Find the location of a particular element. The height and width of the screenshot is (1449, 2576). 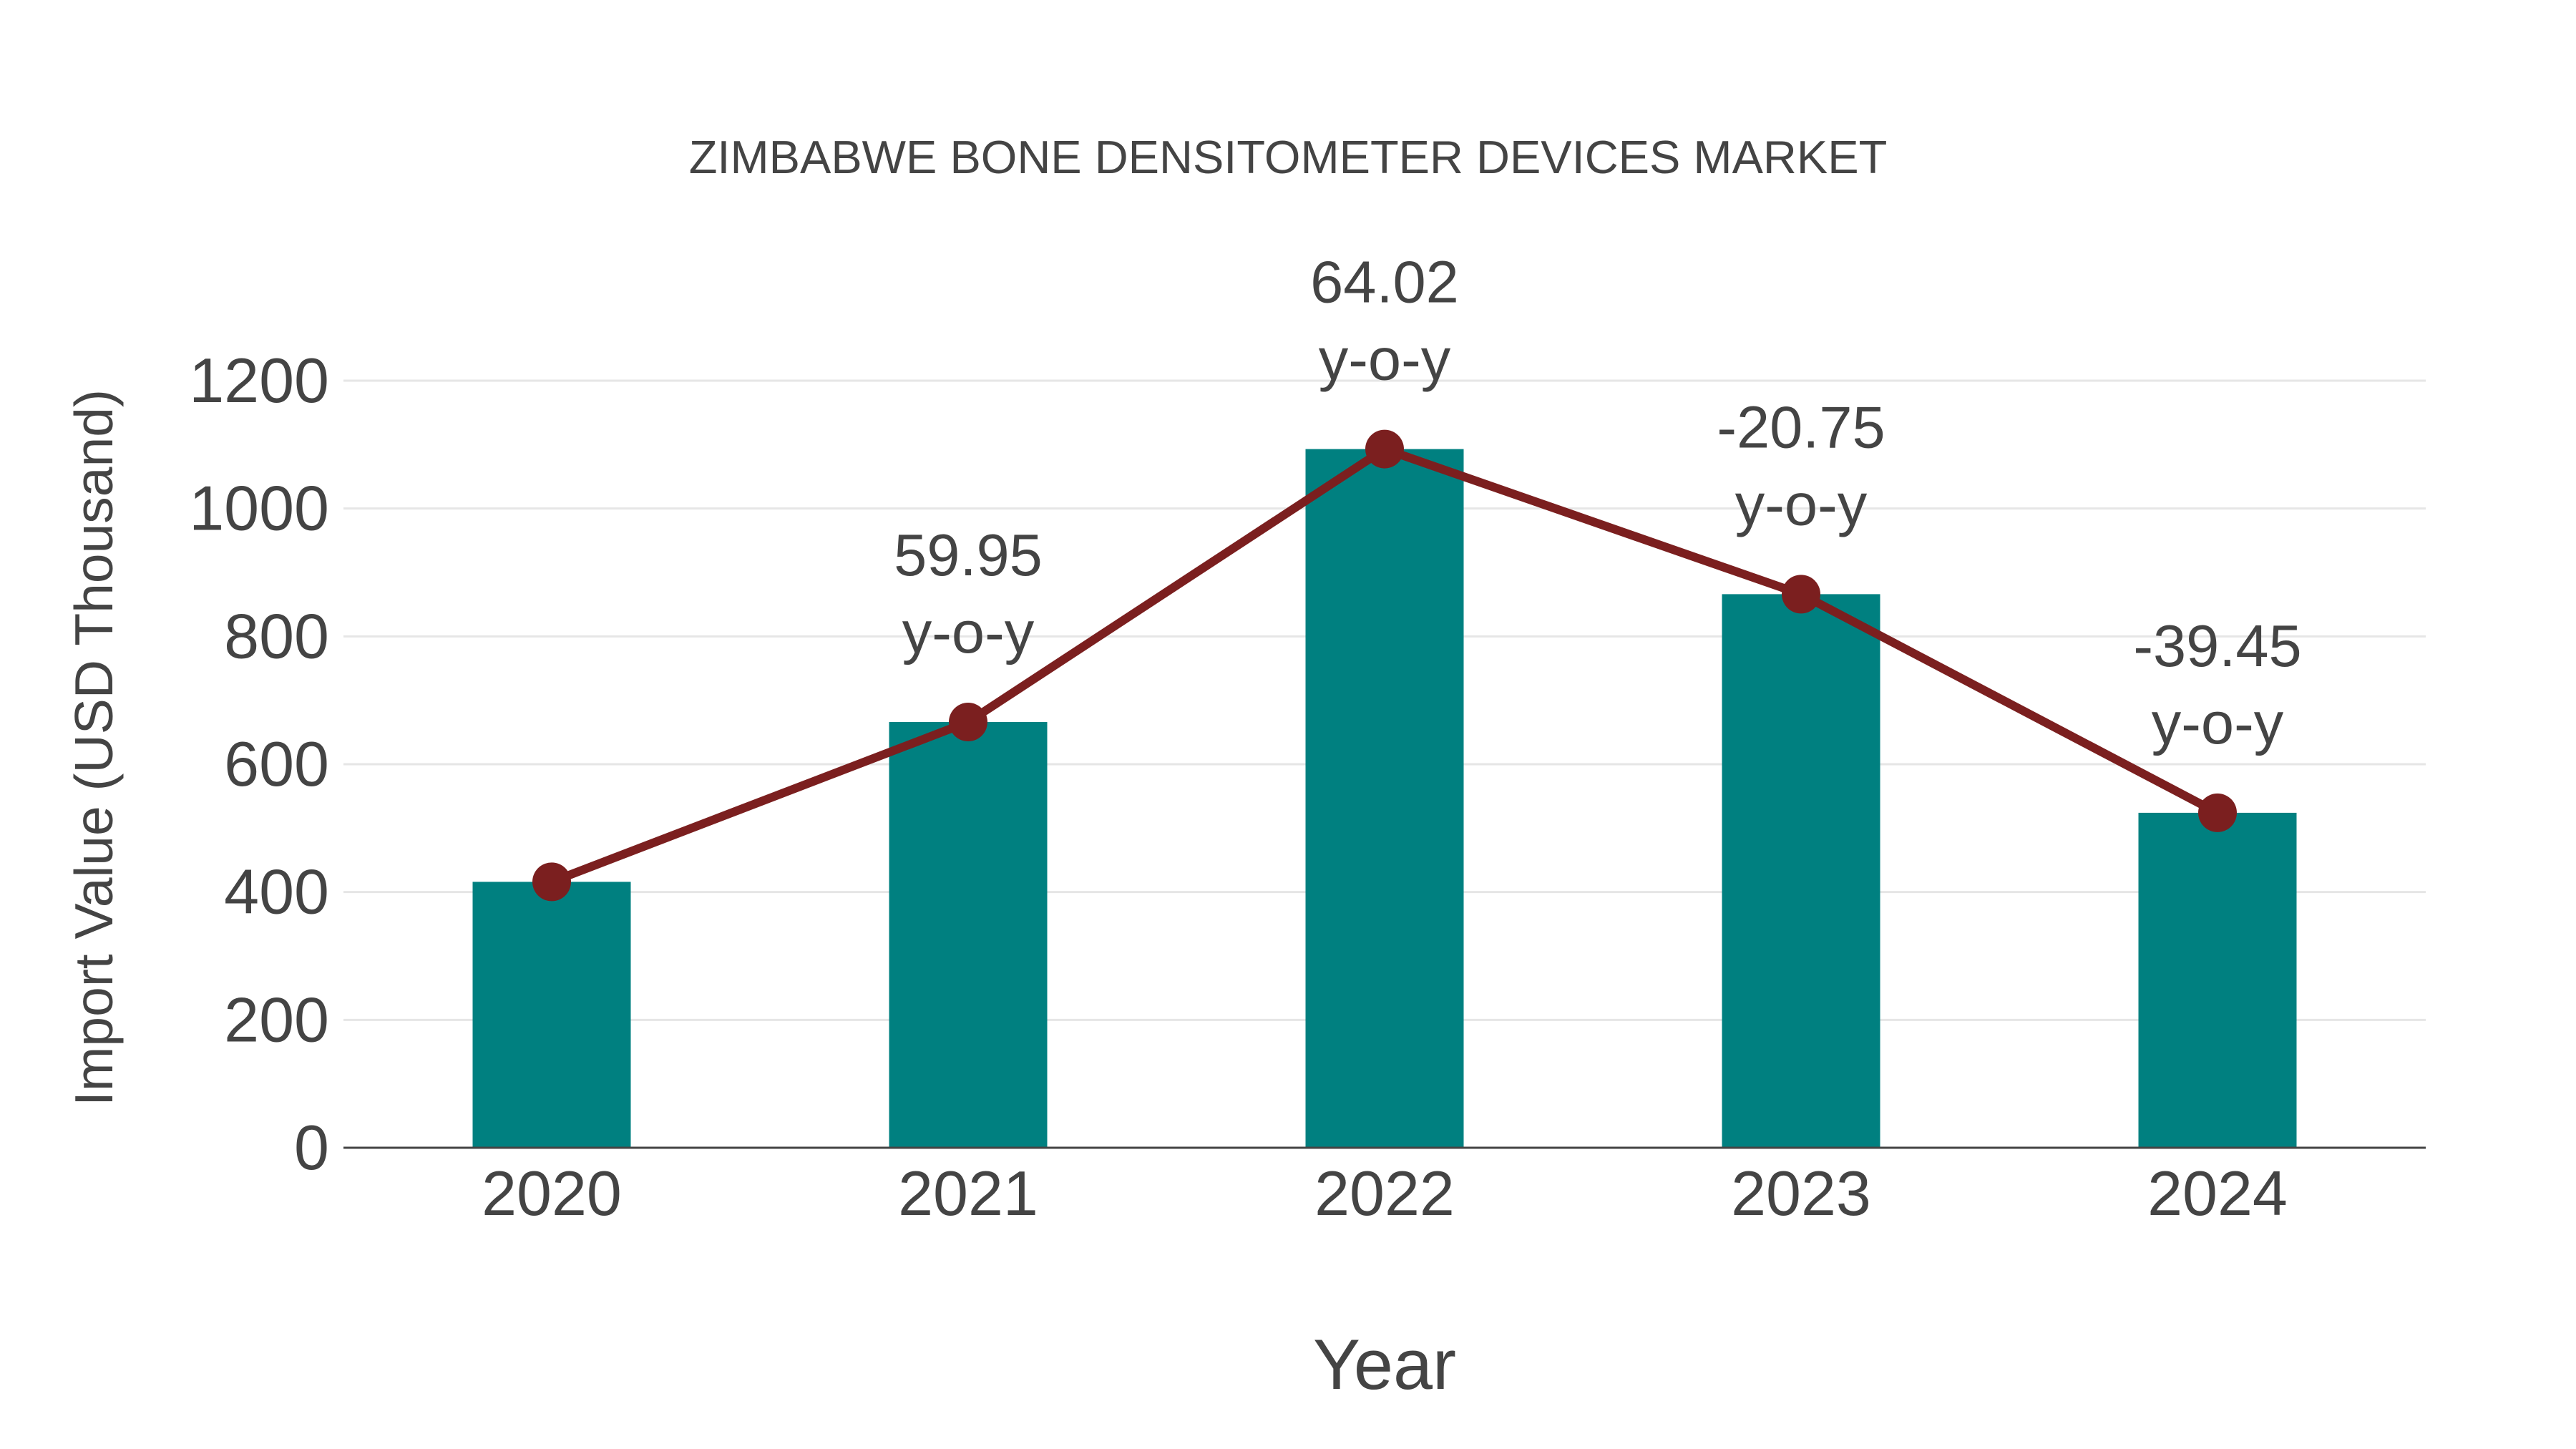

x-tick-label: 2024 is located at coordinates (2217, 1193).